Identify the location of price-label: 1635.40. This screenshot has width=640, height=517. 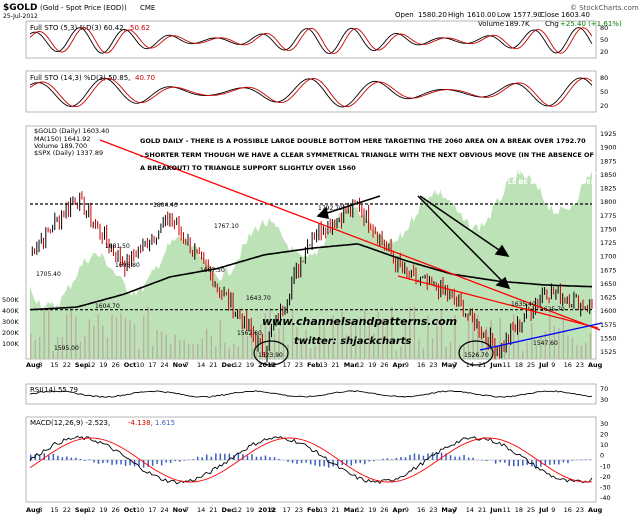
(523, 304).